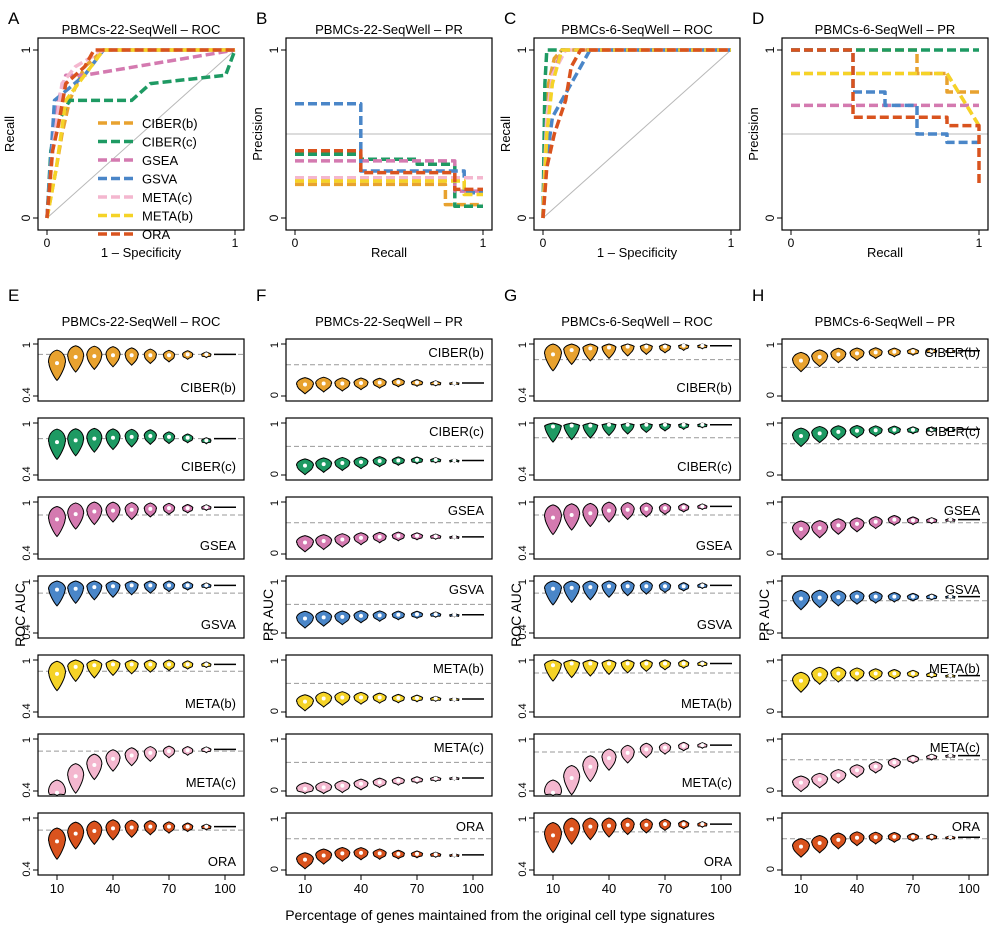 Image resolution: width=1000 pixels, height=928 pixels. I want to click on median-dot-ciber-b-30-g, so click(590, 348).